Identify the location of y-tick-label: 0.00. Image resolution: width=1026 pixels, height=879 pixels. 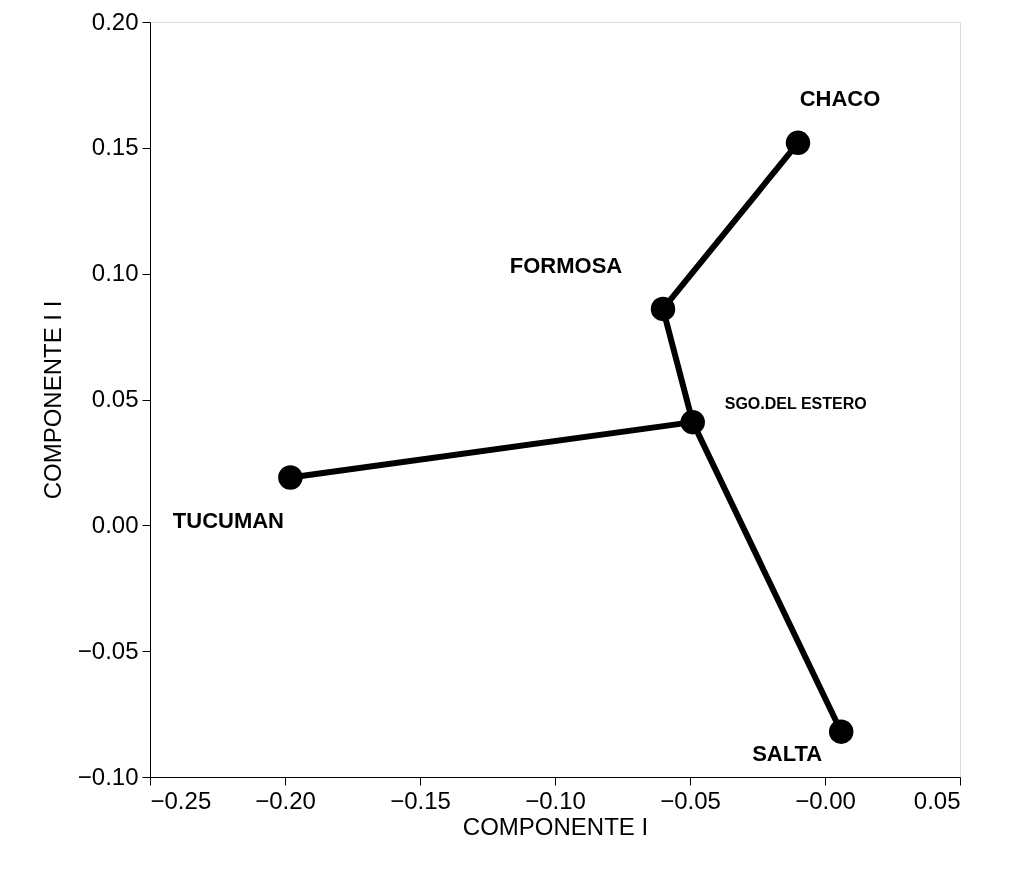
(115, 524).